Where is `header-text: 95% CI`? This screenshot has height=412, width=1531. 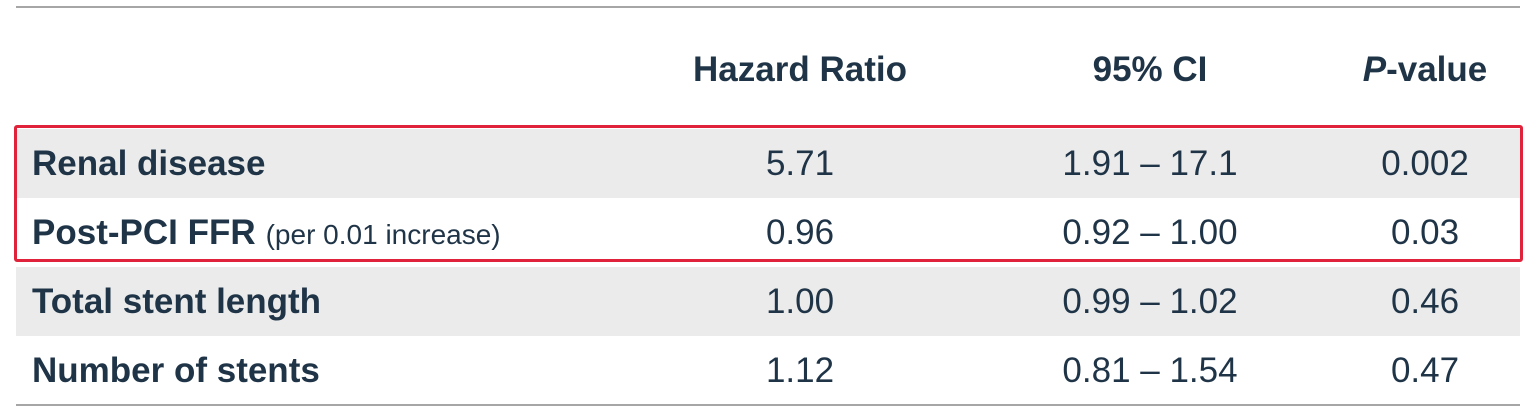
header-text: 95% CI is located at coordinates (1150, 69).